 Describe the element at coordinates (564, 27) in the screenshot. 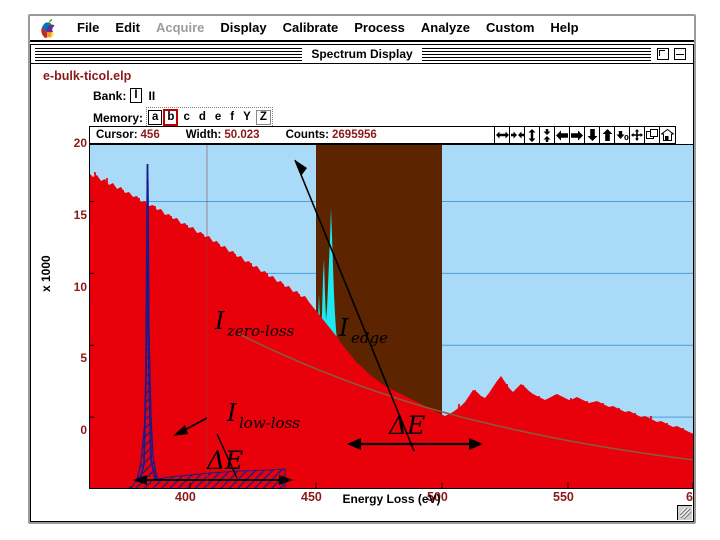

I see `menu-help: Help` at that location.